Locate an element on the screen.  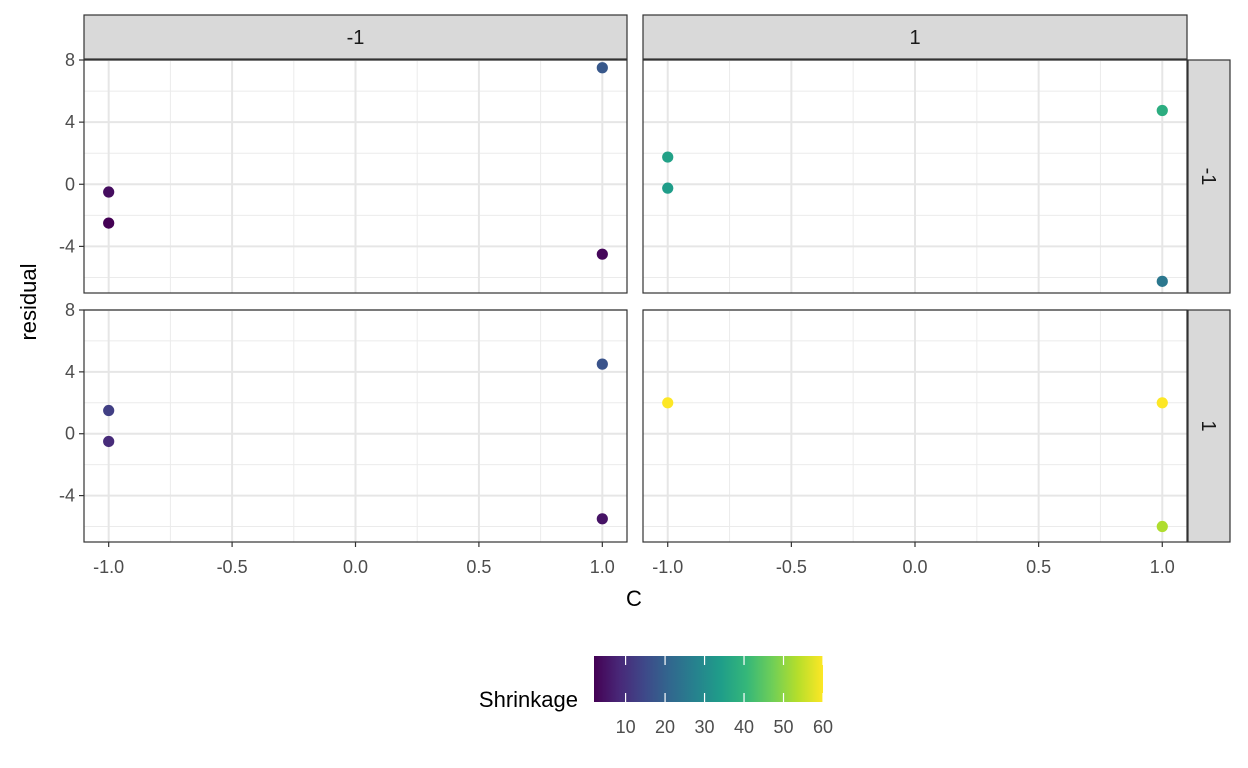
panel-r1-c1 is located at coordinates (355, 176).